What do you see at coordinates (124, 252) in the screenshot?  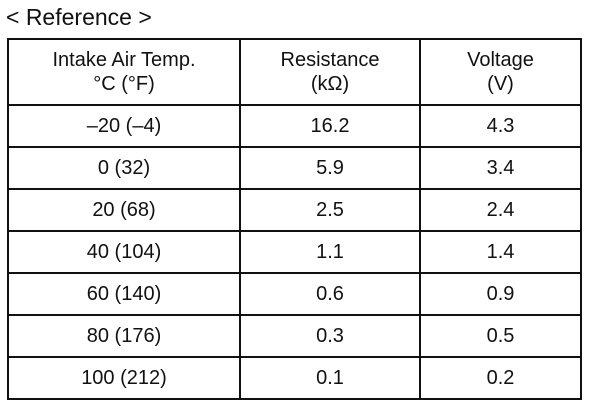 I see `temp-cell: 40 (104)` at bounding box center [124, 252].